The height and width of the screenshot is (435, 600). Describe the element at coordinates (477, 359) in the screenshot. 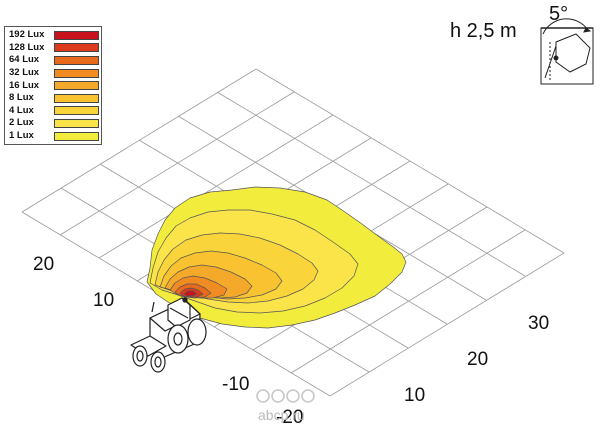

I see `x-tick-20: 20` at that location.